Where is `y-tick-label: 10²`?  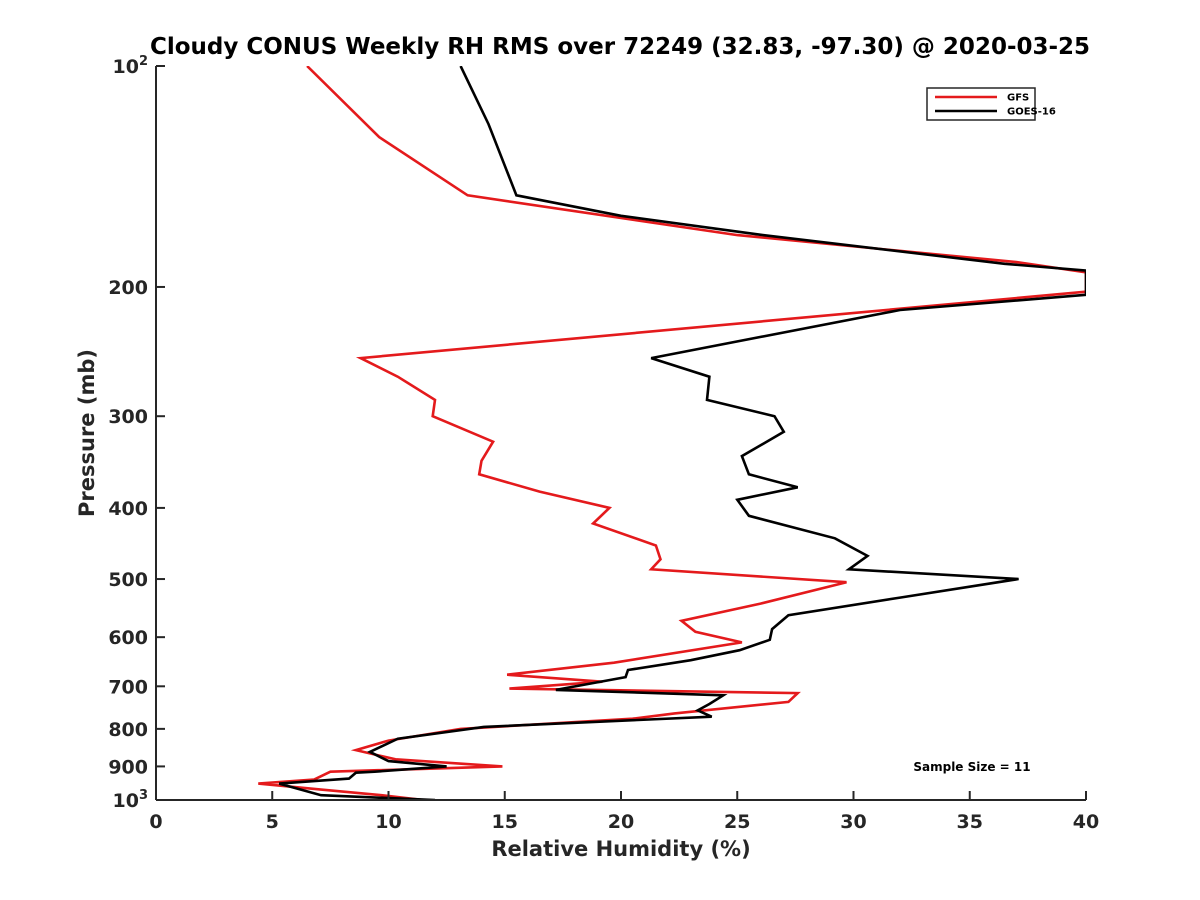 y-tick-label: 10² is located at coordinates (131, 66).